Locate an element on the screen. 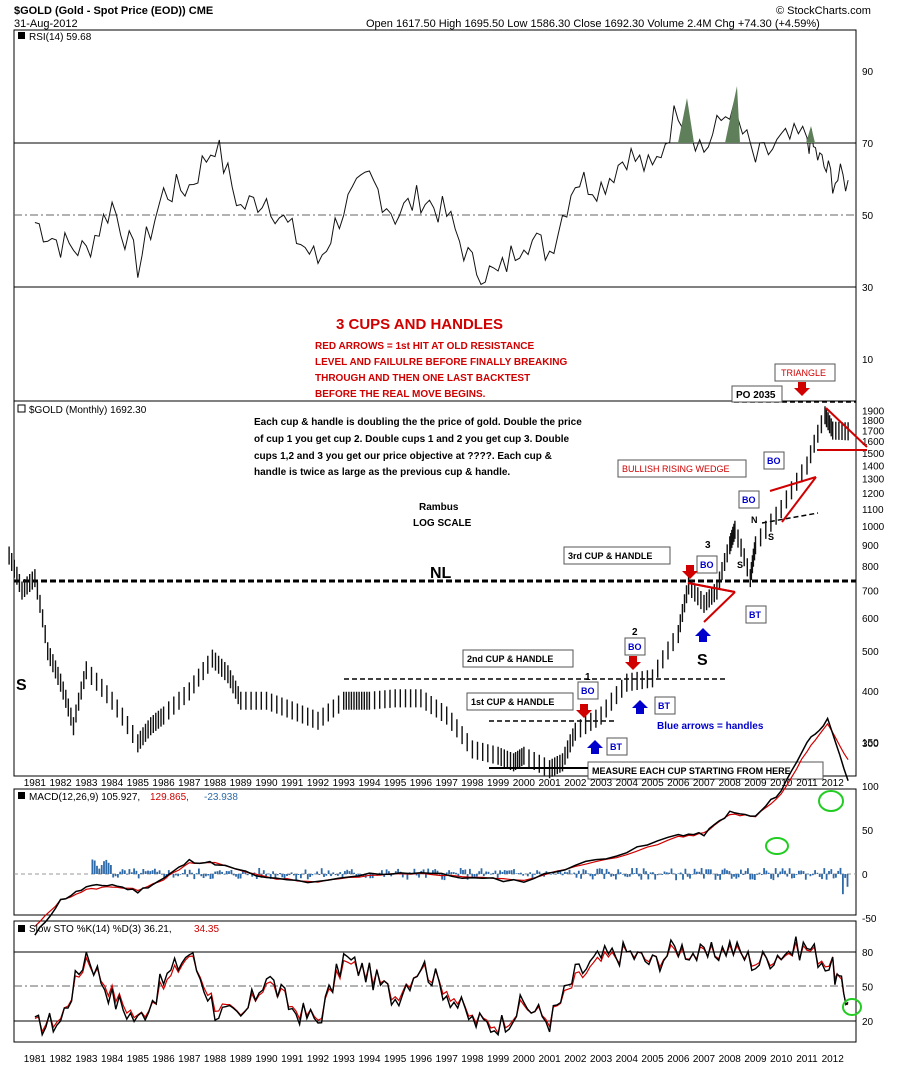 Image resolution: width=900 pixels, height=1069 pixels. measure-callout-box is located at coordinates (705, 770).